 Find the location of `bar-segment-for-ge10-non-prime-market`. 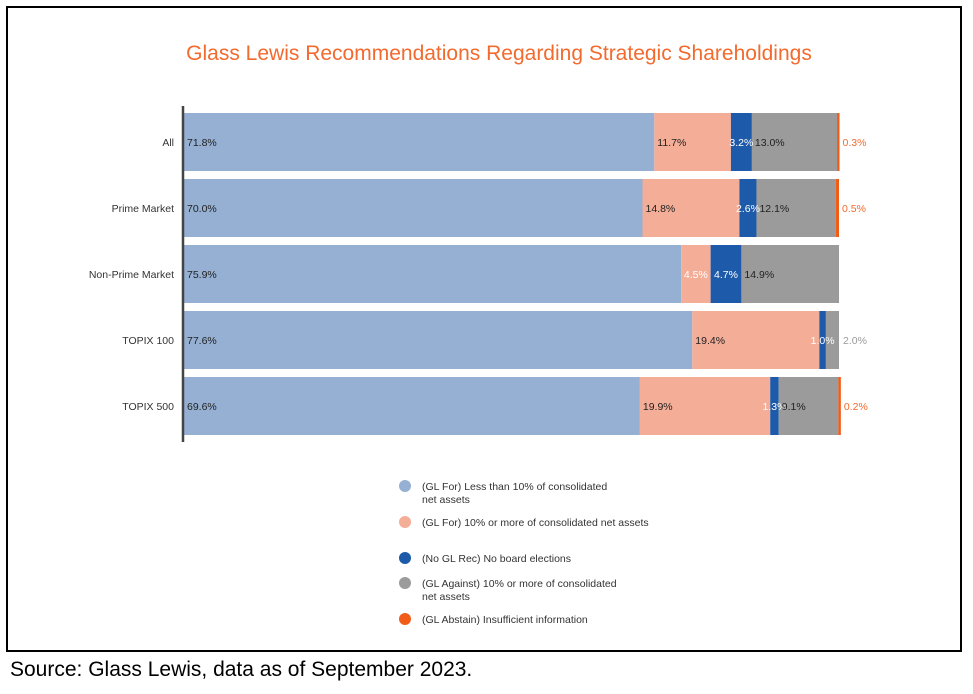

bar-segment-for-ge10-non-prime-market is located at coordinates (696, 274).